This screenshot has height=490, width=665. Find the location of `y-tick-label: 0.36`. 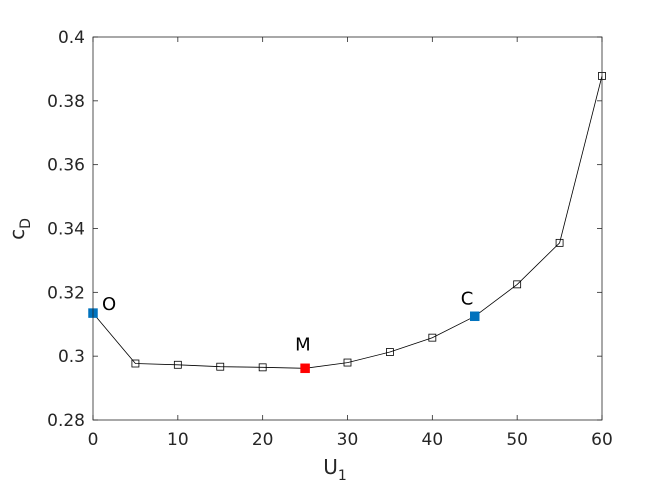

y-tick-label: 0.36 is located at coordinates (66, 166).